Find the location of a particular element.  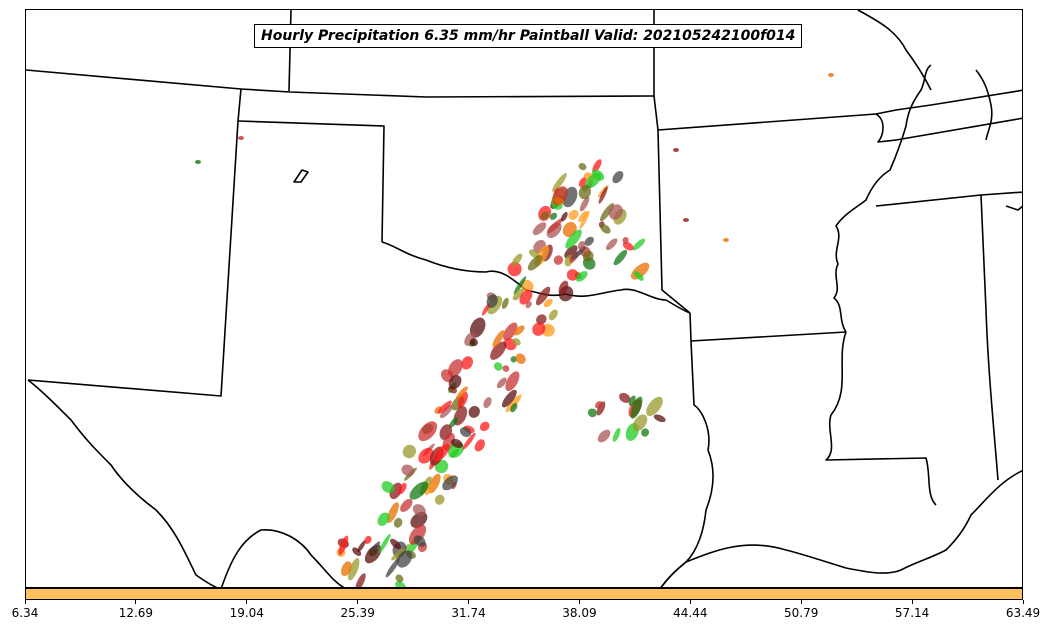

new-mexico-east-border is located at coordinates (133, 258).